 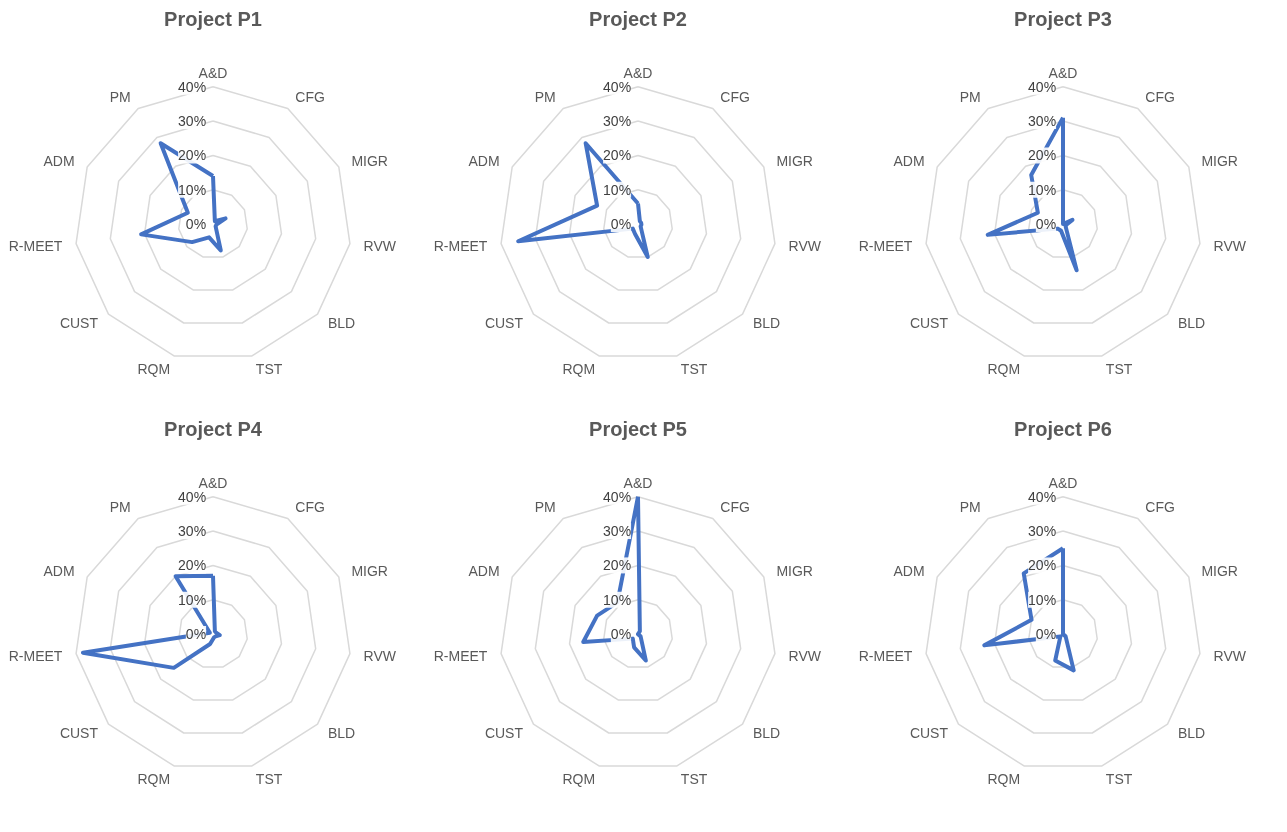 I want to click on chart-title: Project P2, so click(x=638, y=18).